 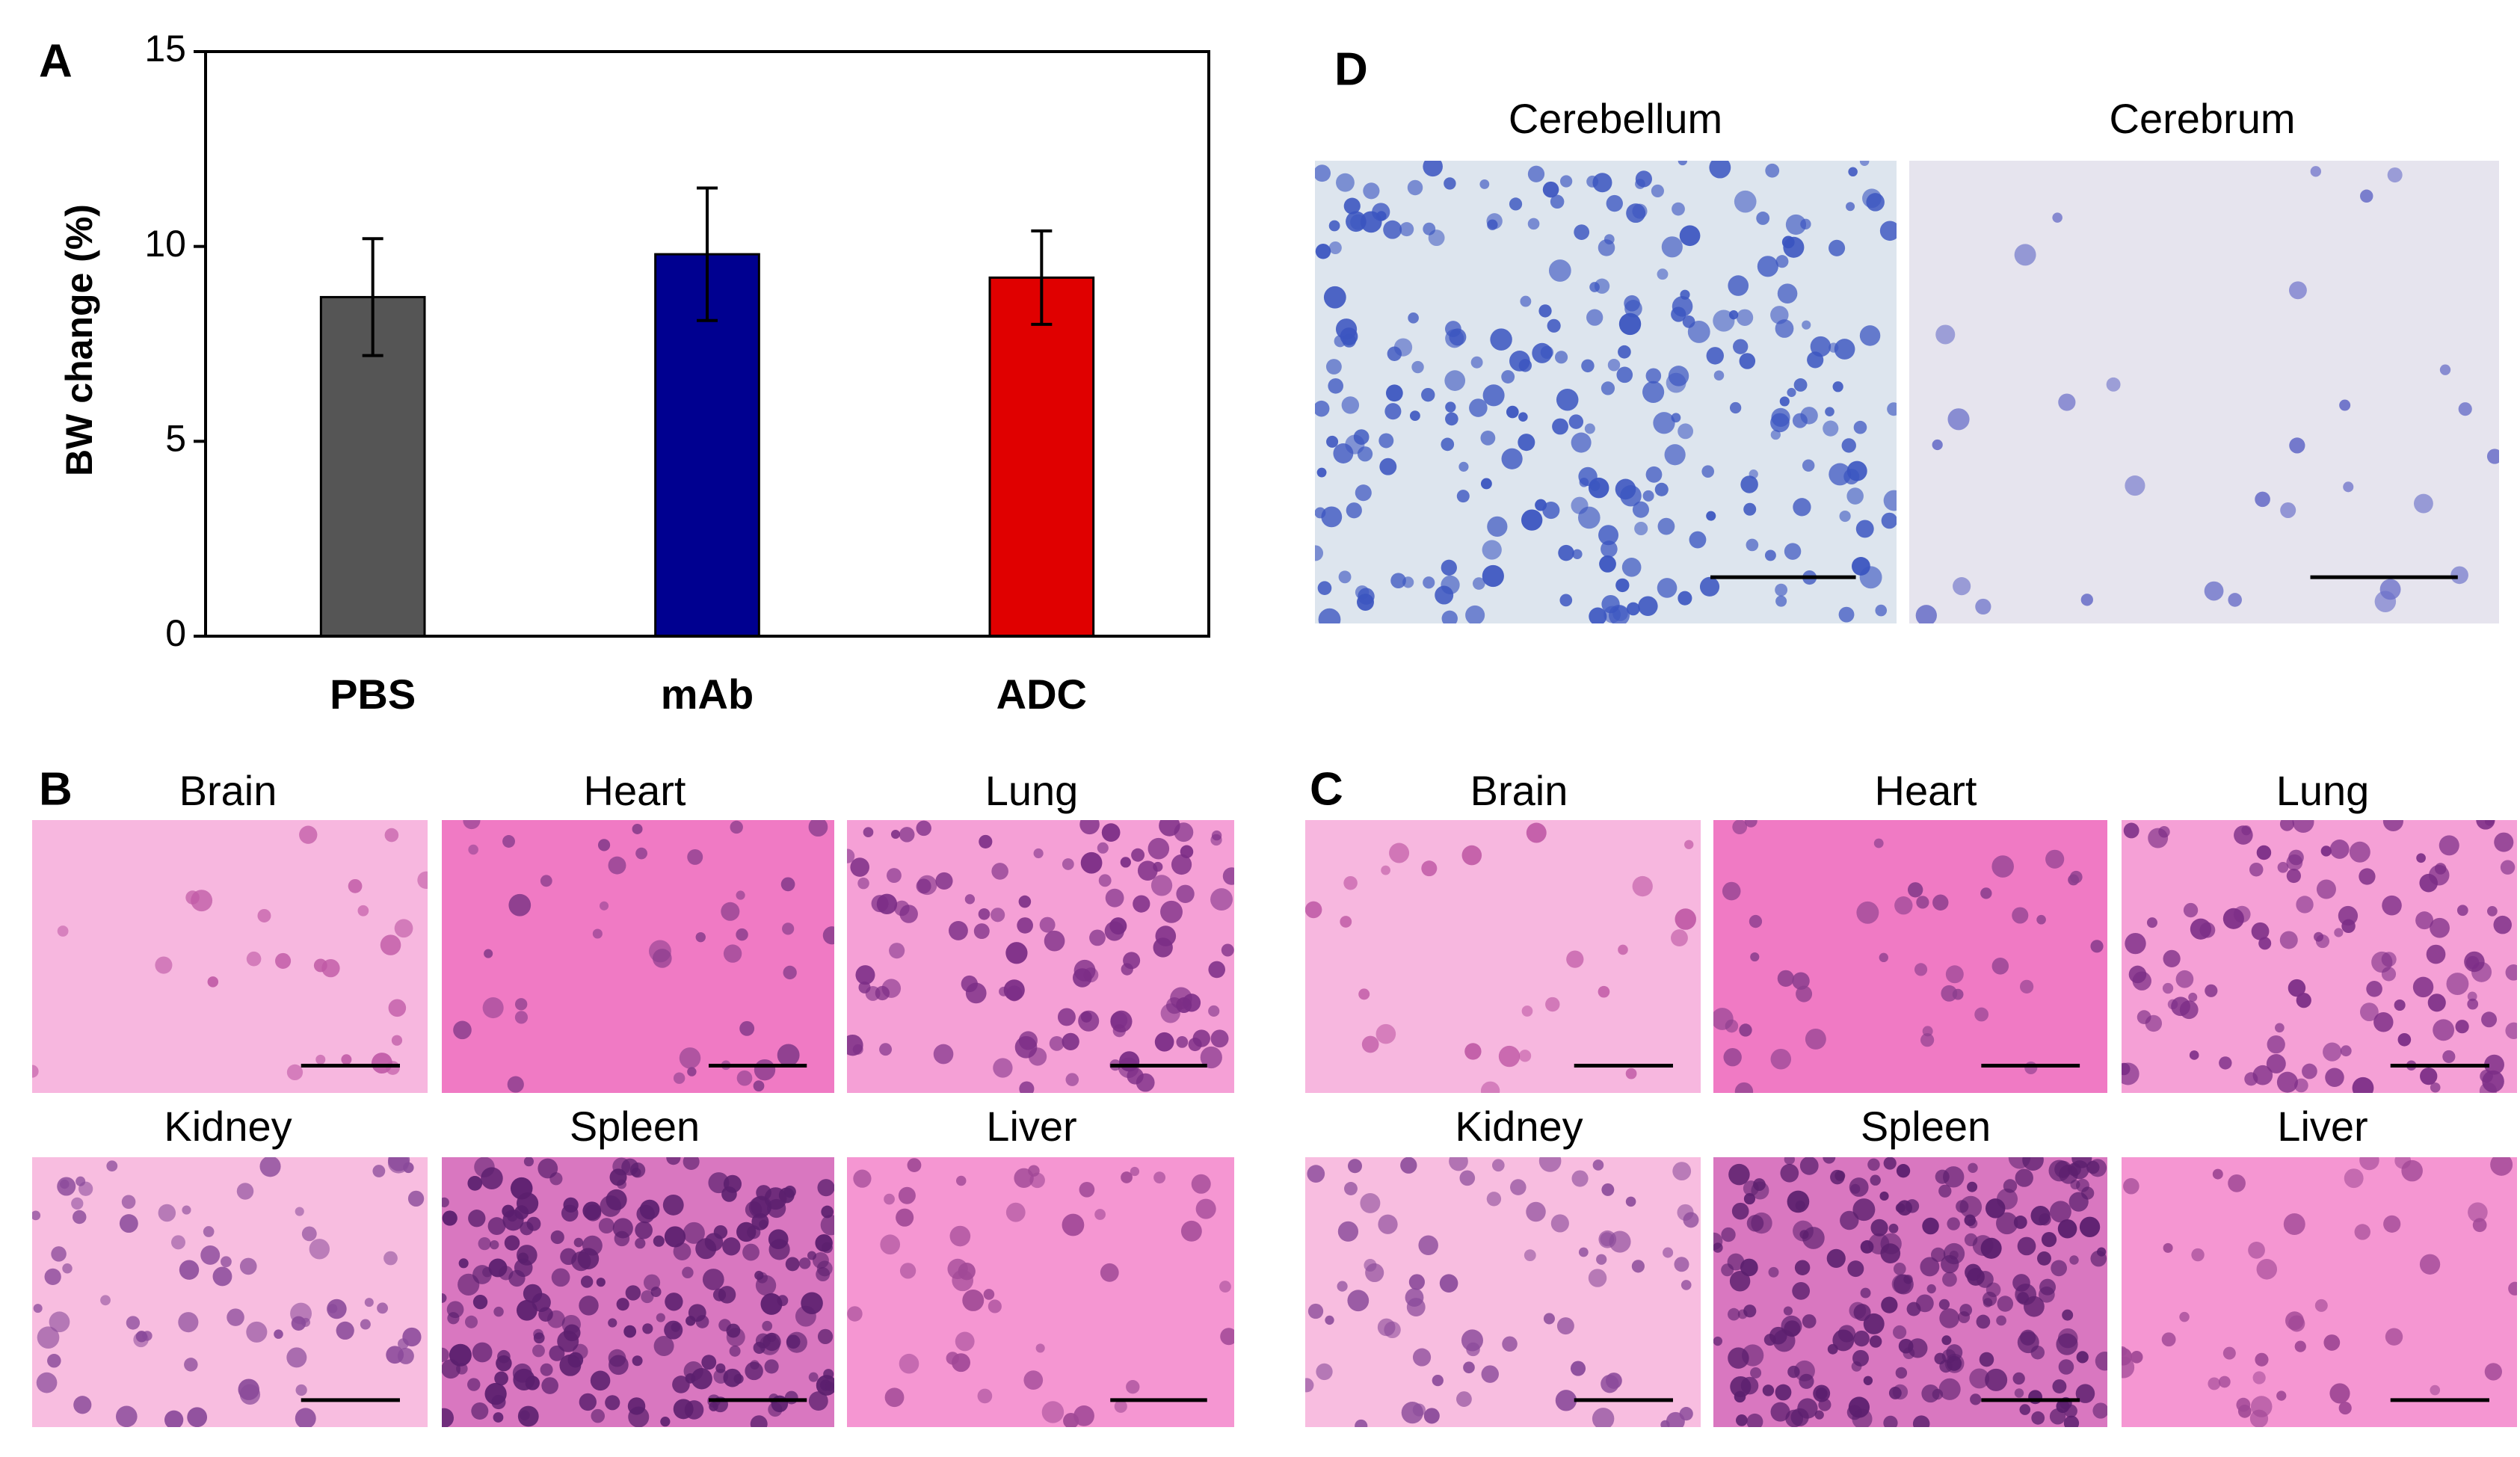 What do you see at coordinates (1032, 790) in the screenshot?
I see `image-title: Lung` at bounding box center [1032, 790].